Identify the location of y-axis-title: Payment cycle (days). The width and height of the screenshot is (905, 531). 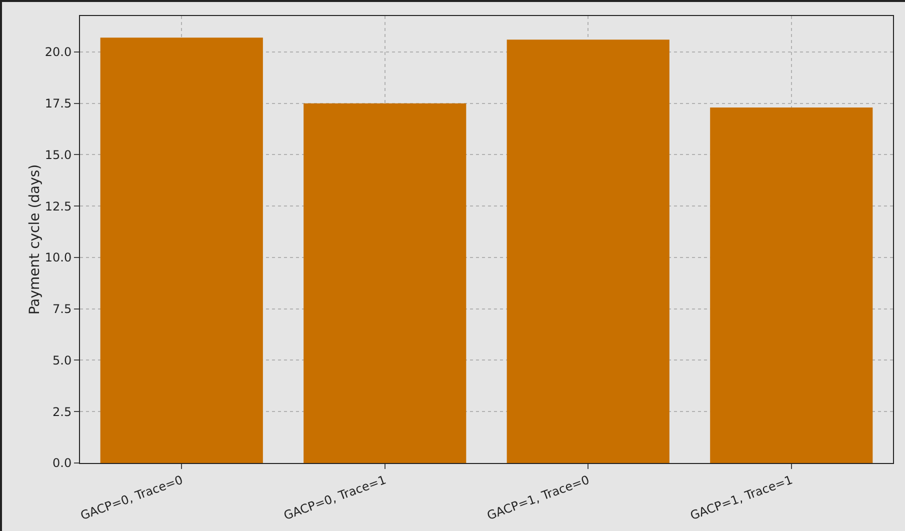
(34, 239).